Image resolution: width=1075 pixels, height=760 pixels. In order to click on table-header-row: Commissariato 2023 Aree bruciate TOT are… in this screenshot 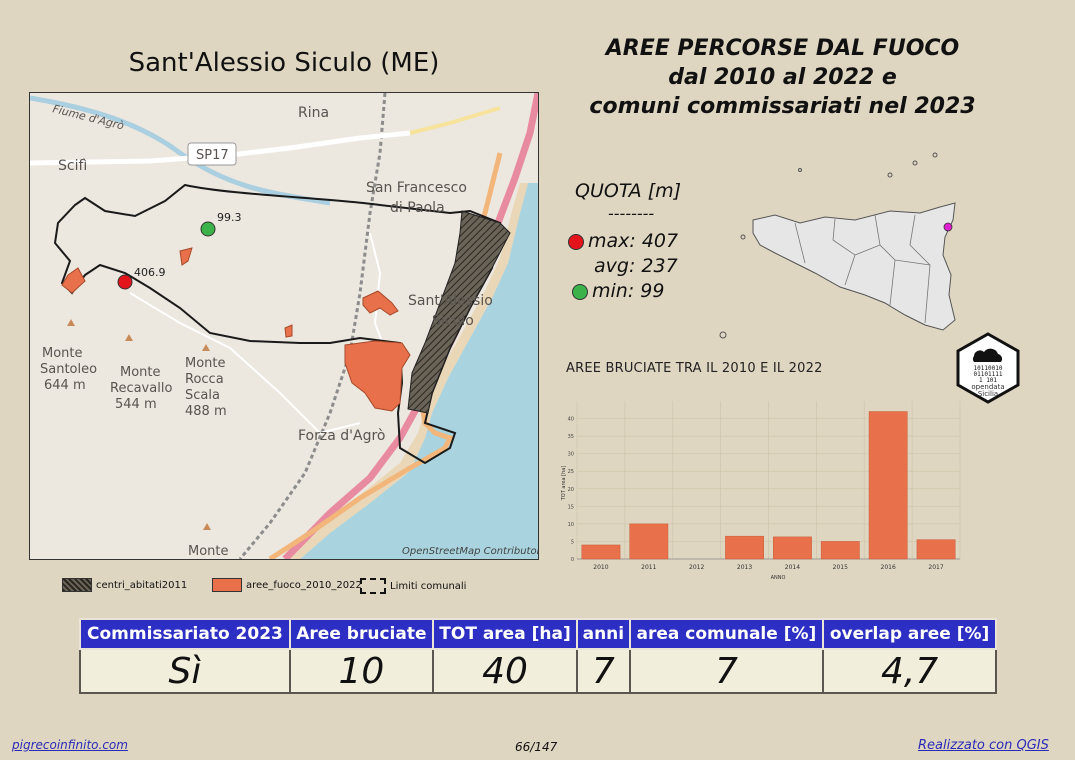, I will do `click(538, 634)`.